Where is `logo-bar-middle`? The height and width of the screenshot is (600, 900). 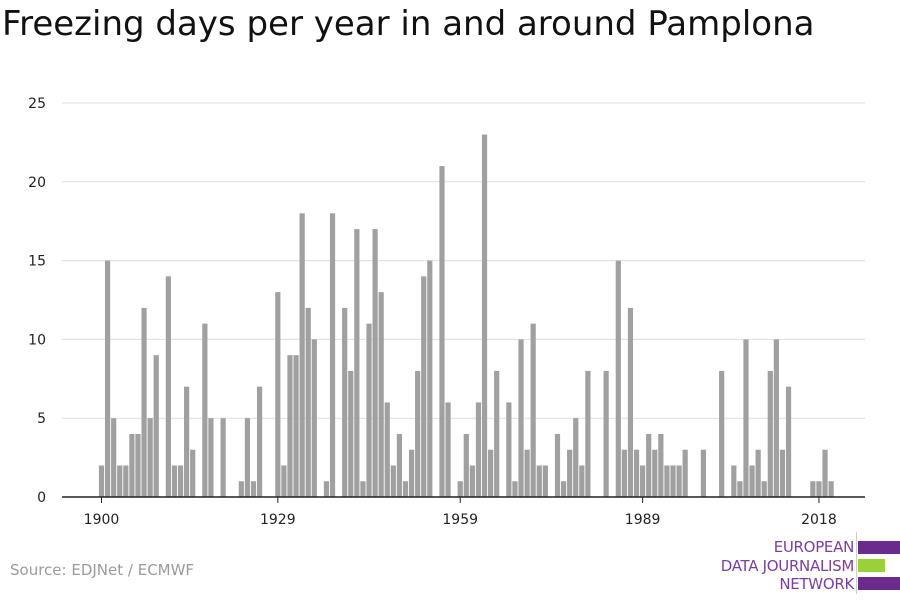
logo-bar-middle is located at coordinates (871, 565).